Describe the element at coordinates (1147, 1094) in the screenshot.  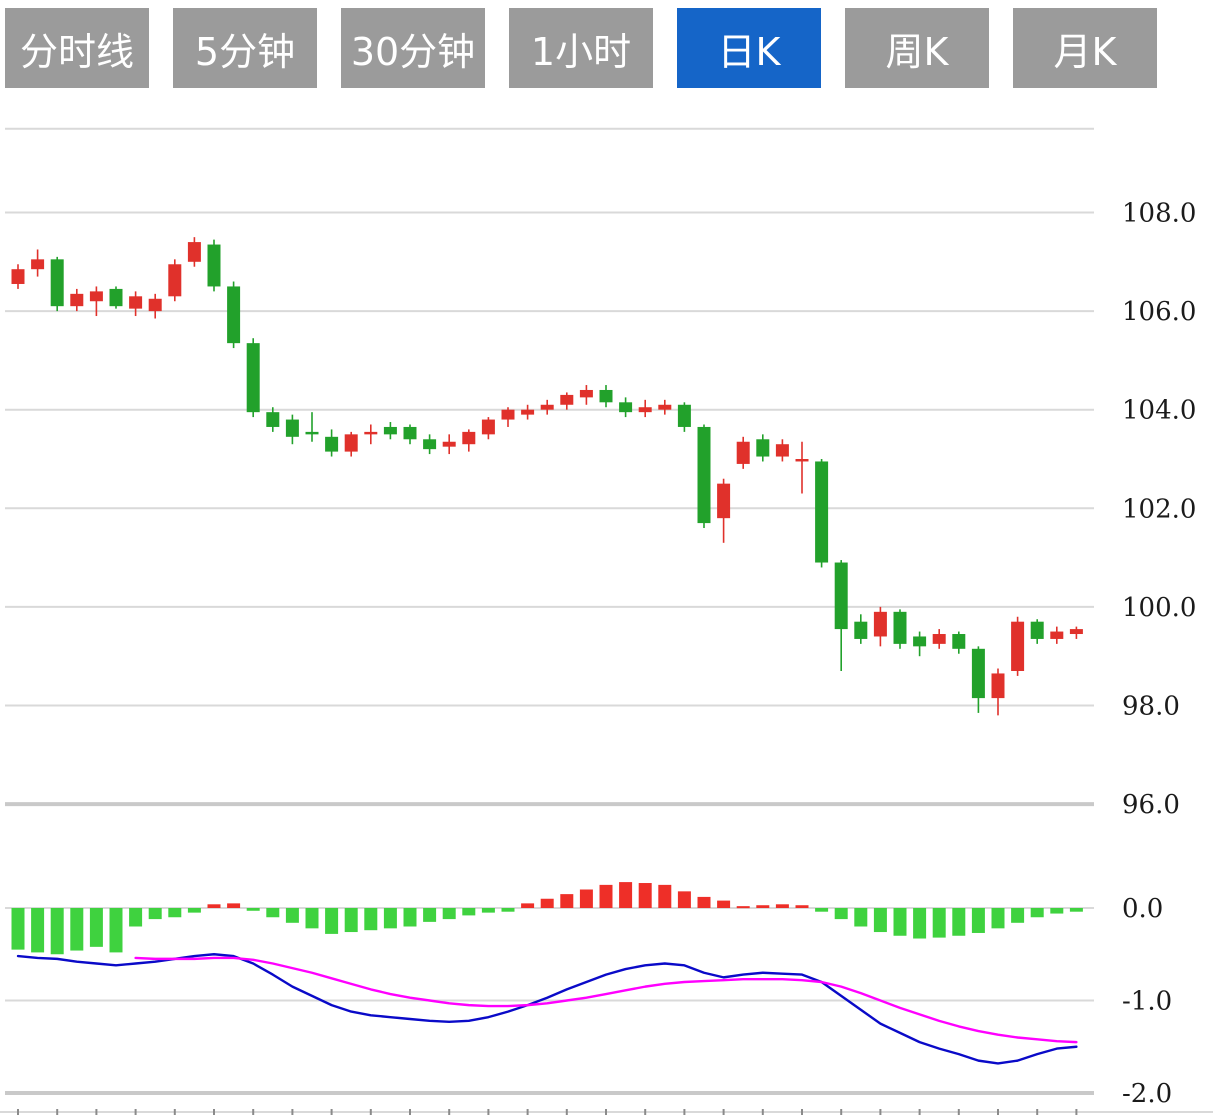
I see `macd-tick-label: -2.0` at that location.